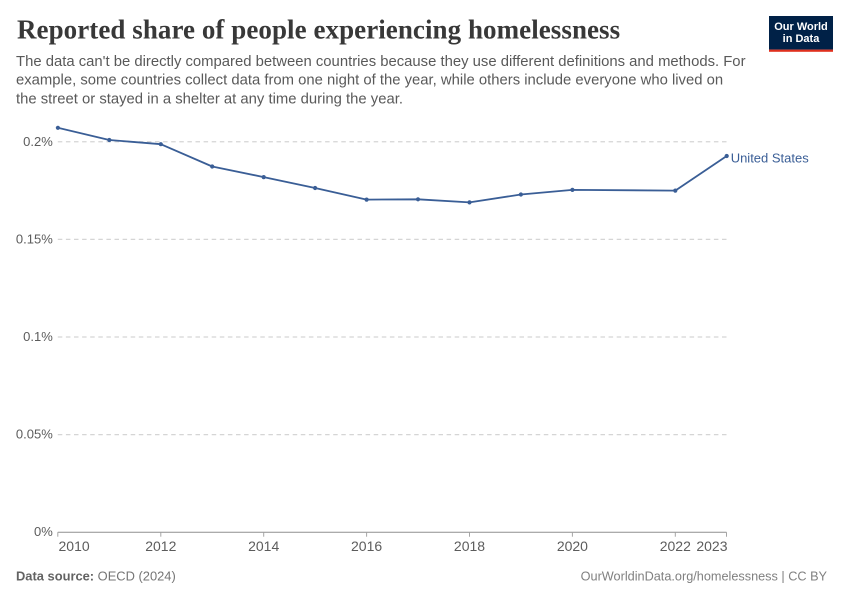 The height and width of the screenshot is (600, 850). Describe the element at coordinates (770, 157) in the screenshot. I see `svg-text: United States` at that location.